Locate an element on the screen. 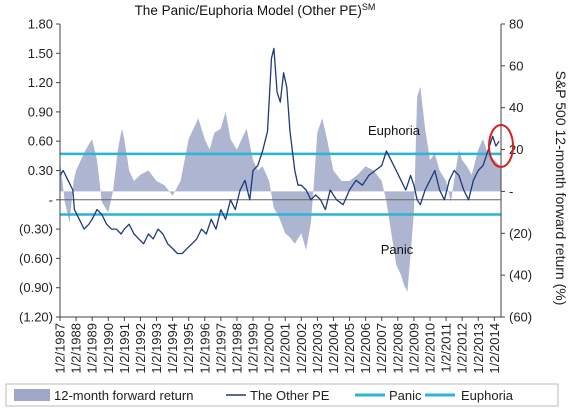 This screenshot has height=409, width=572. right-tick-label: - is located at coordinates (511, 191).